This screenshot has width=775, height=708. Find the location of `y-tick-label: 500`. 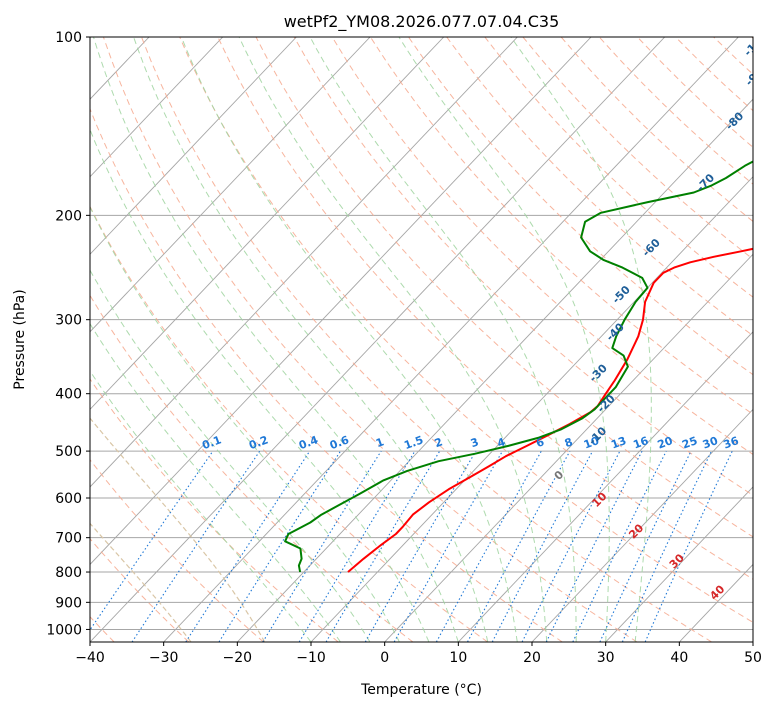

y-tick-label: 500 is located at coordinates (68, 452).